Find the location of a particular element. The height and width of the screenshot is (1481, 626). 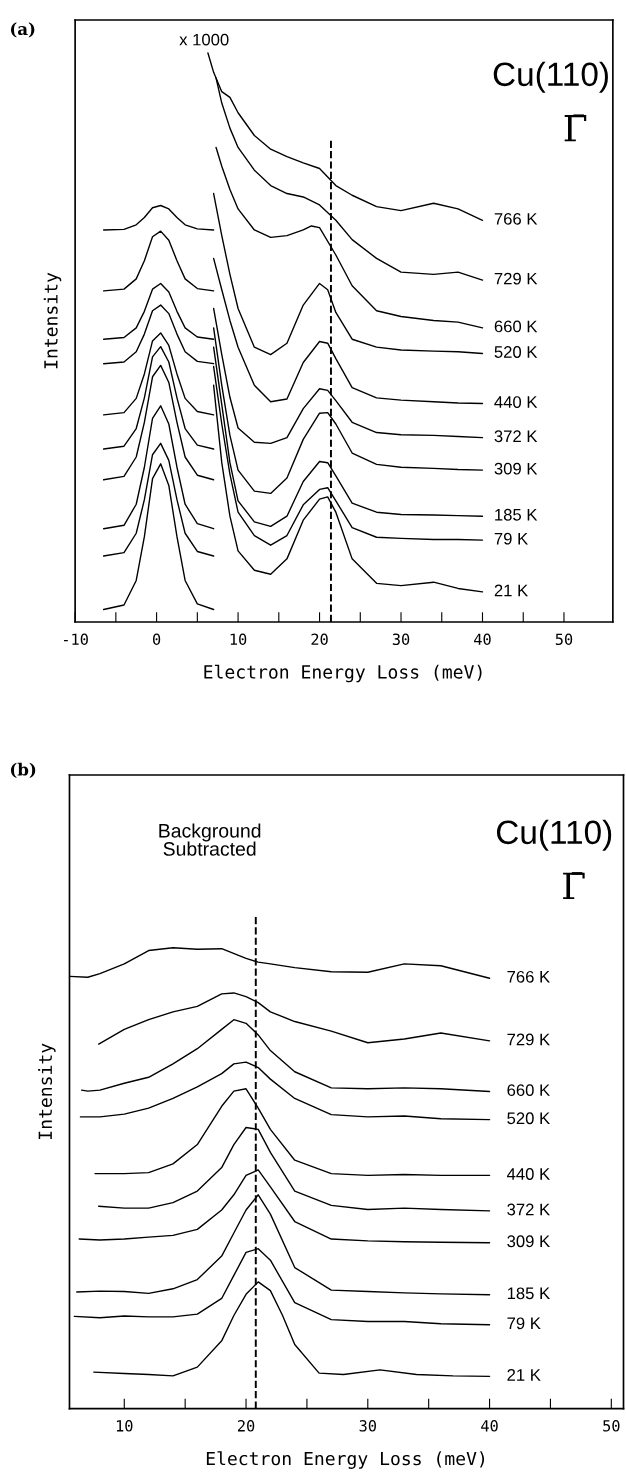

chart-title: (b) is located at coordinates (23, 770).